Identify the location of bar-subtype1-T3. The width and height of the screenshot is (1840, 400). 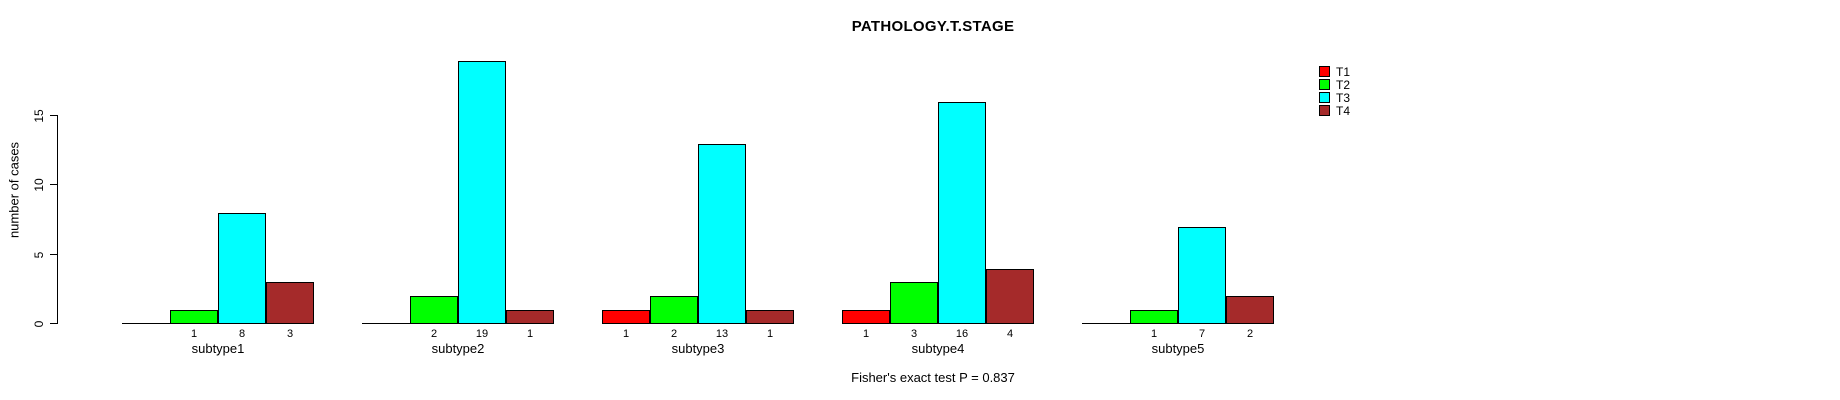
(242, 268).